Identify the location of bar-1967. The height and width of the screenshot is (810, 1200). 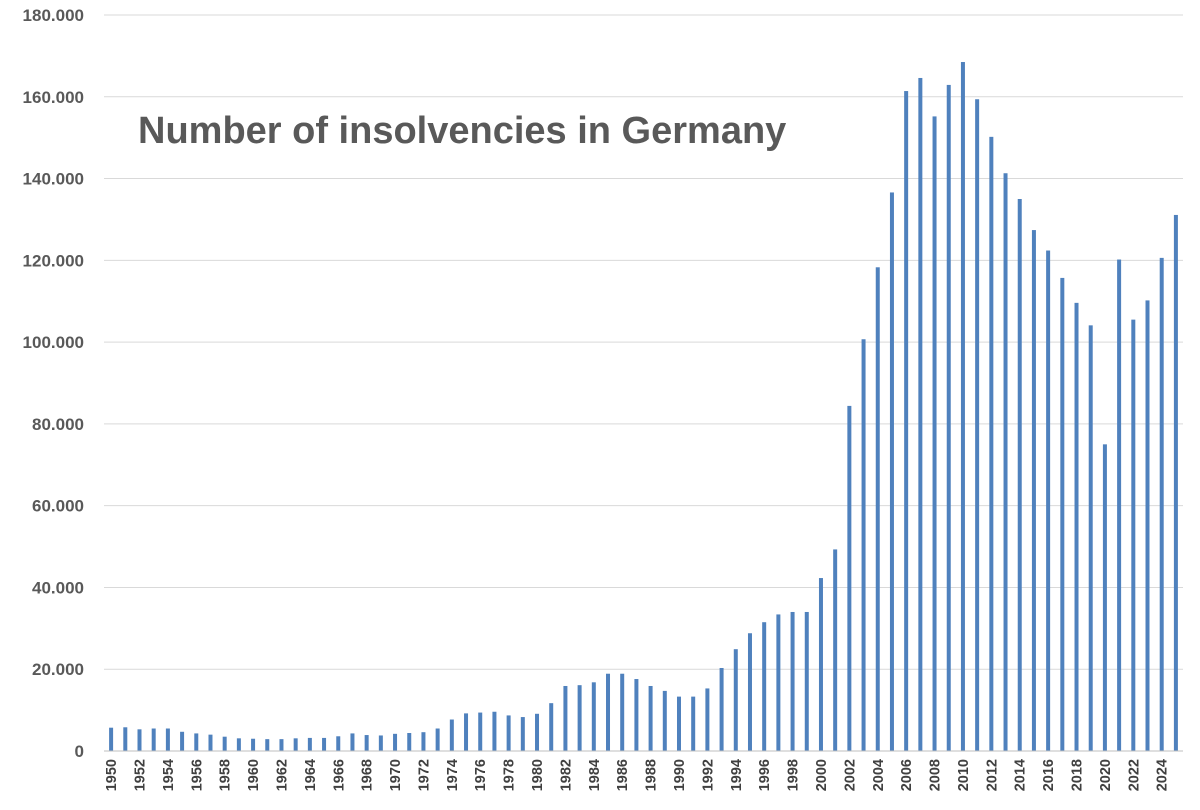
(352, 742).